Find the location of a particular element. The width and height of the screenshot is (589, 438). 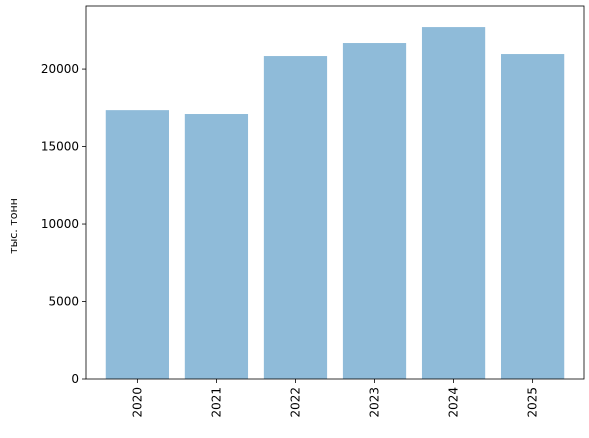

y-tick-label: 0 is located at coordinates (75, 379).